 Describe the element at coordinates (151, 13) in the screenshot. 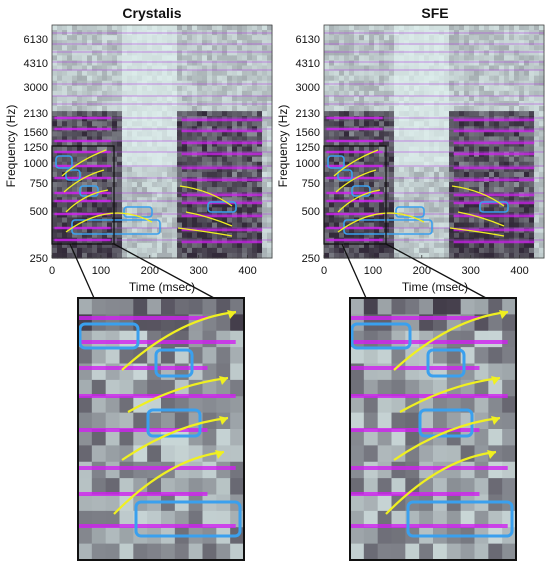

I see `chart-title: Crystalis` at that location.